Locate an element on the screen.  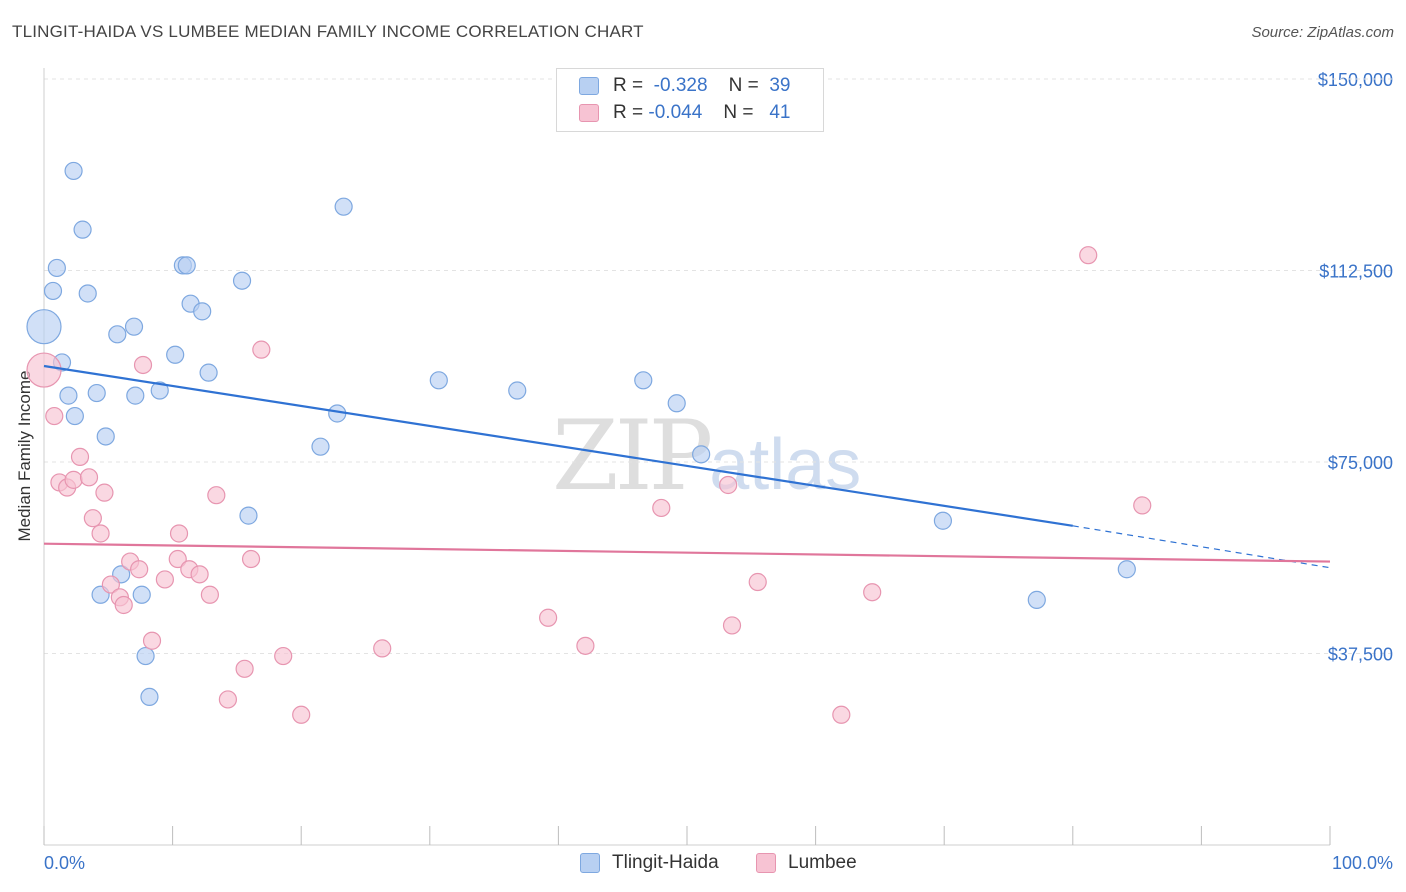
source-label: Source: ZipAtlas.com is located at coordinates (1322, 32).